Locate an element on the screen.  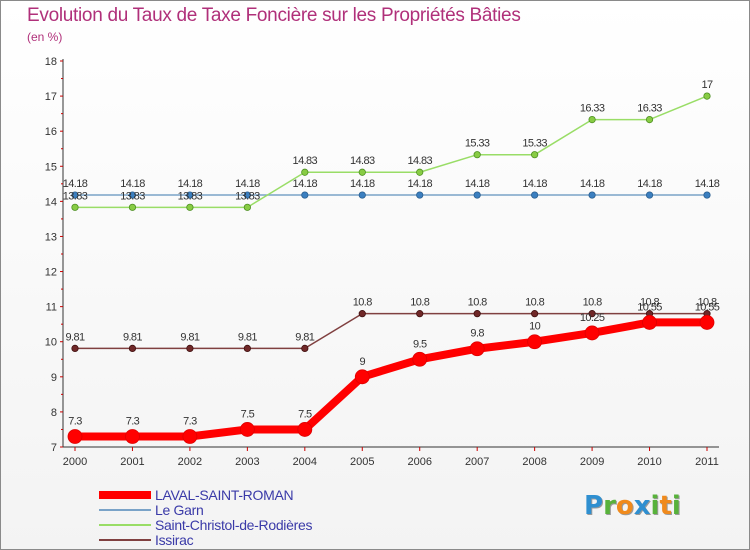
legend-item-saint-christol: Saint-Christol-de-Rodières is located at coordinates (206, 524).